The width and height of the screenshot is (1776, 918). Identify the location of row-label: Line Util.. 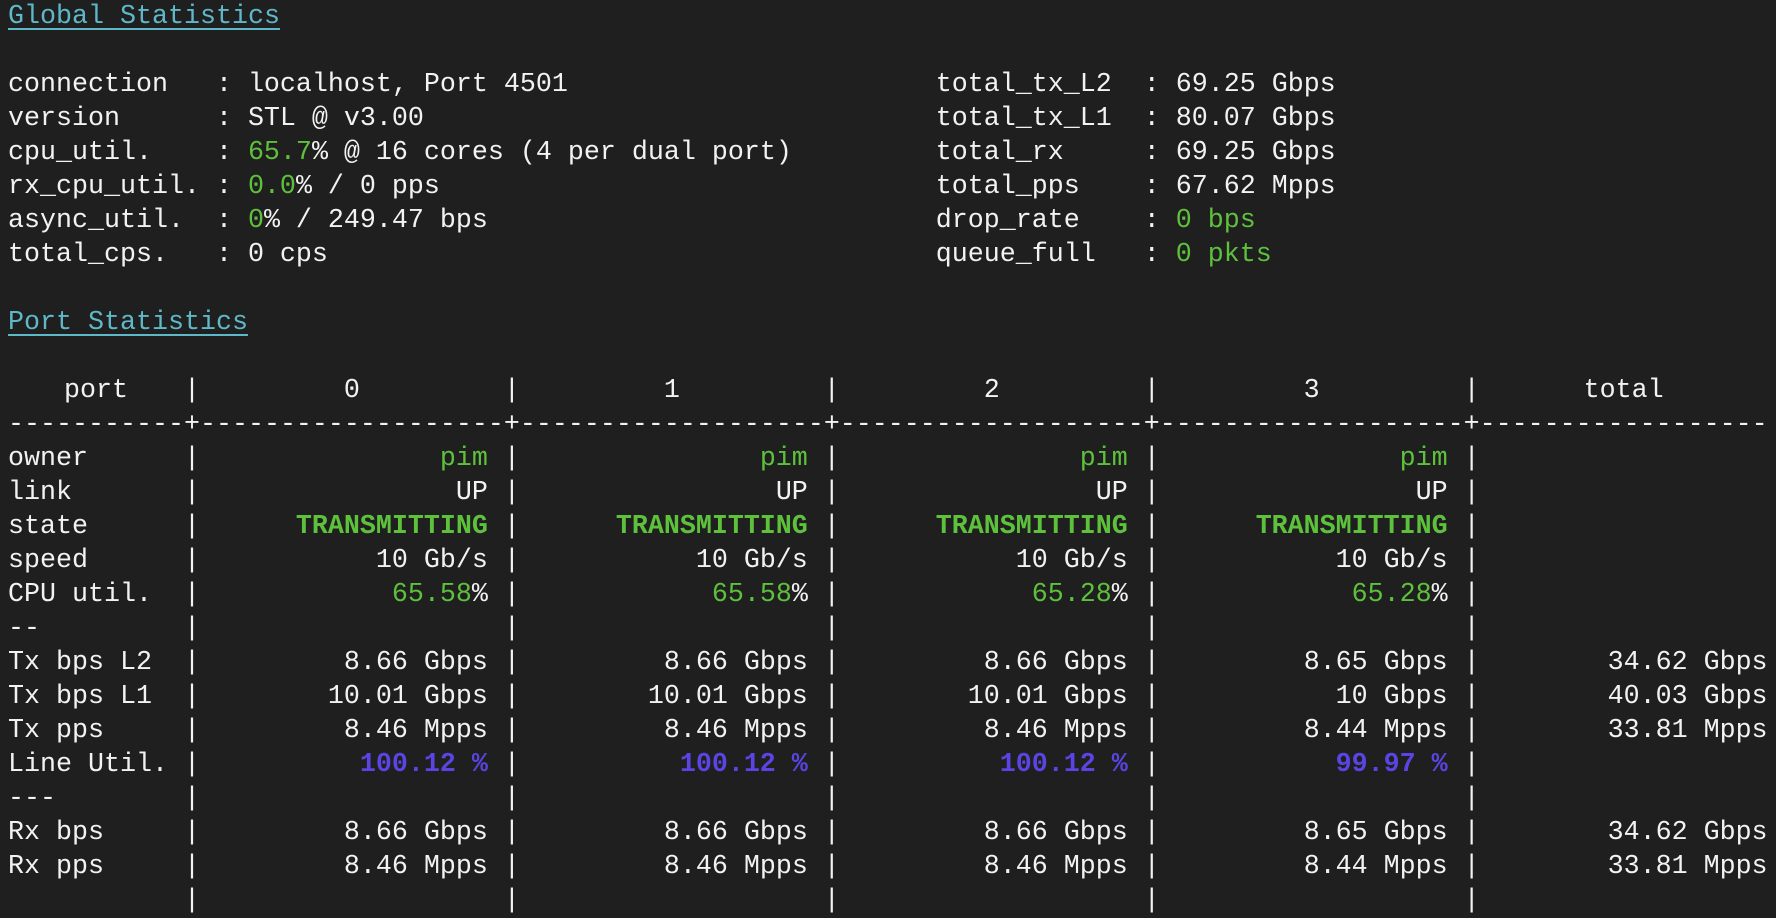
(88, 765).